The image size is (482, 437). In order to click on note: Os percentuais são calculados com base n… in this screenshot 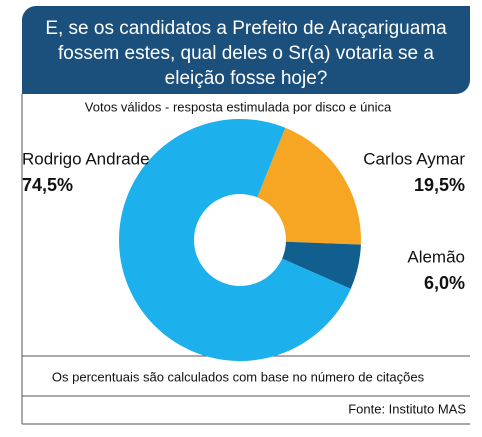, I will do `click(238, 376)`.